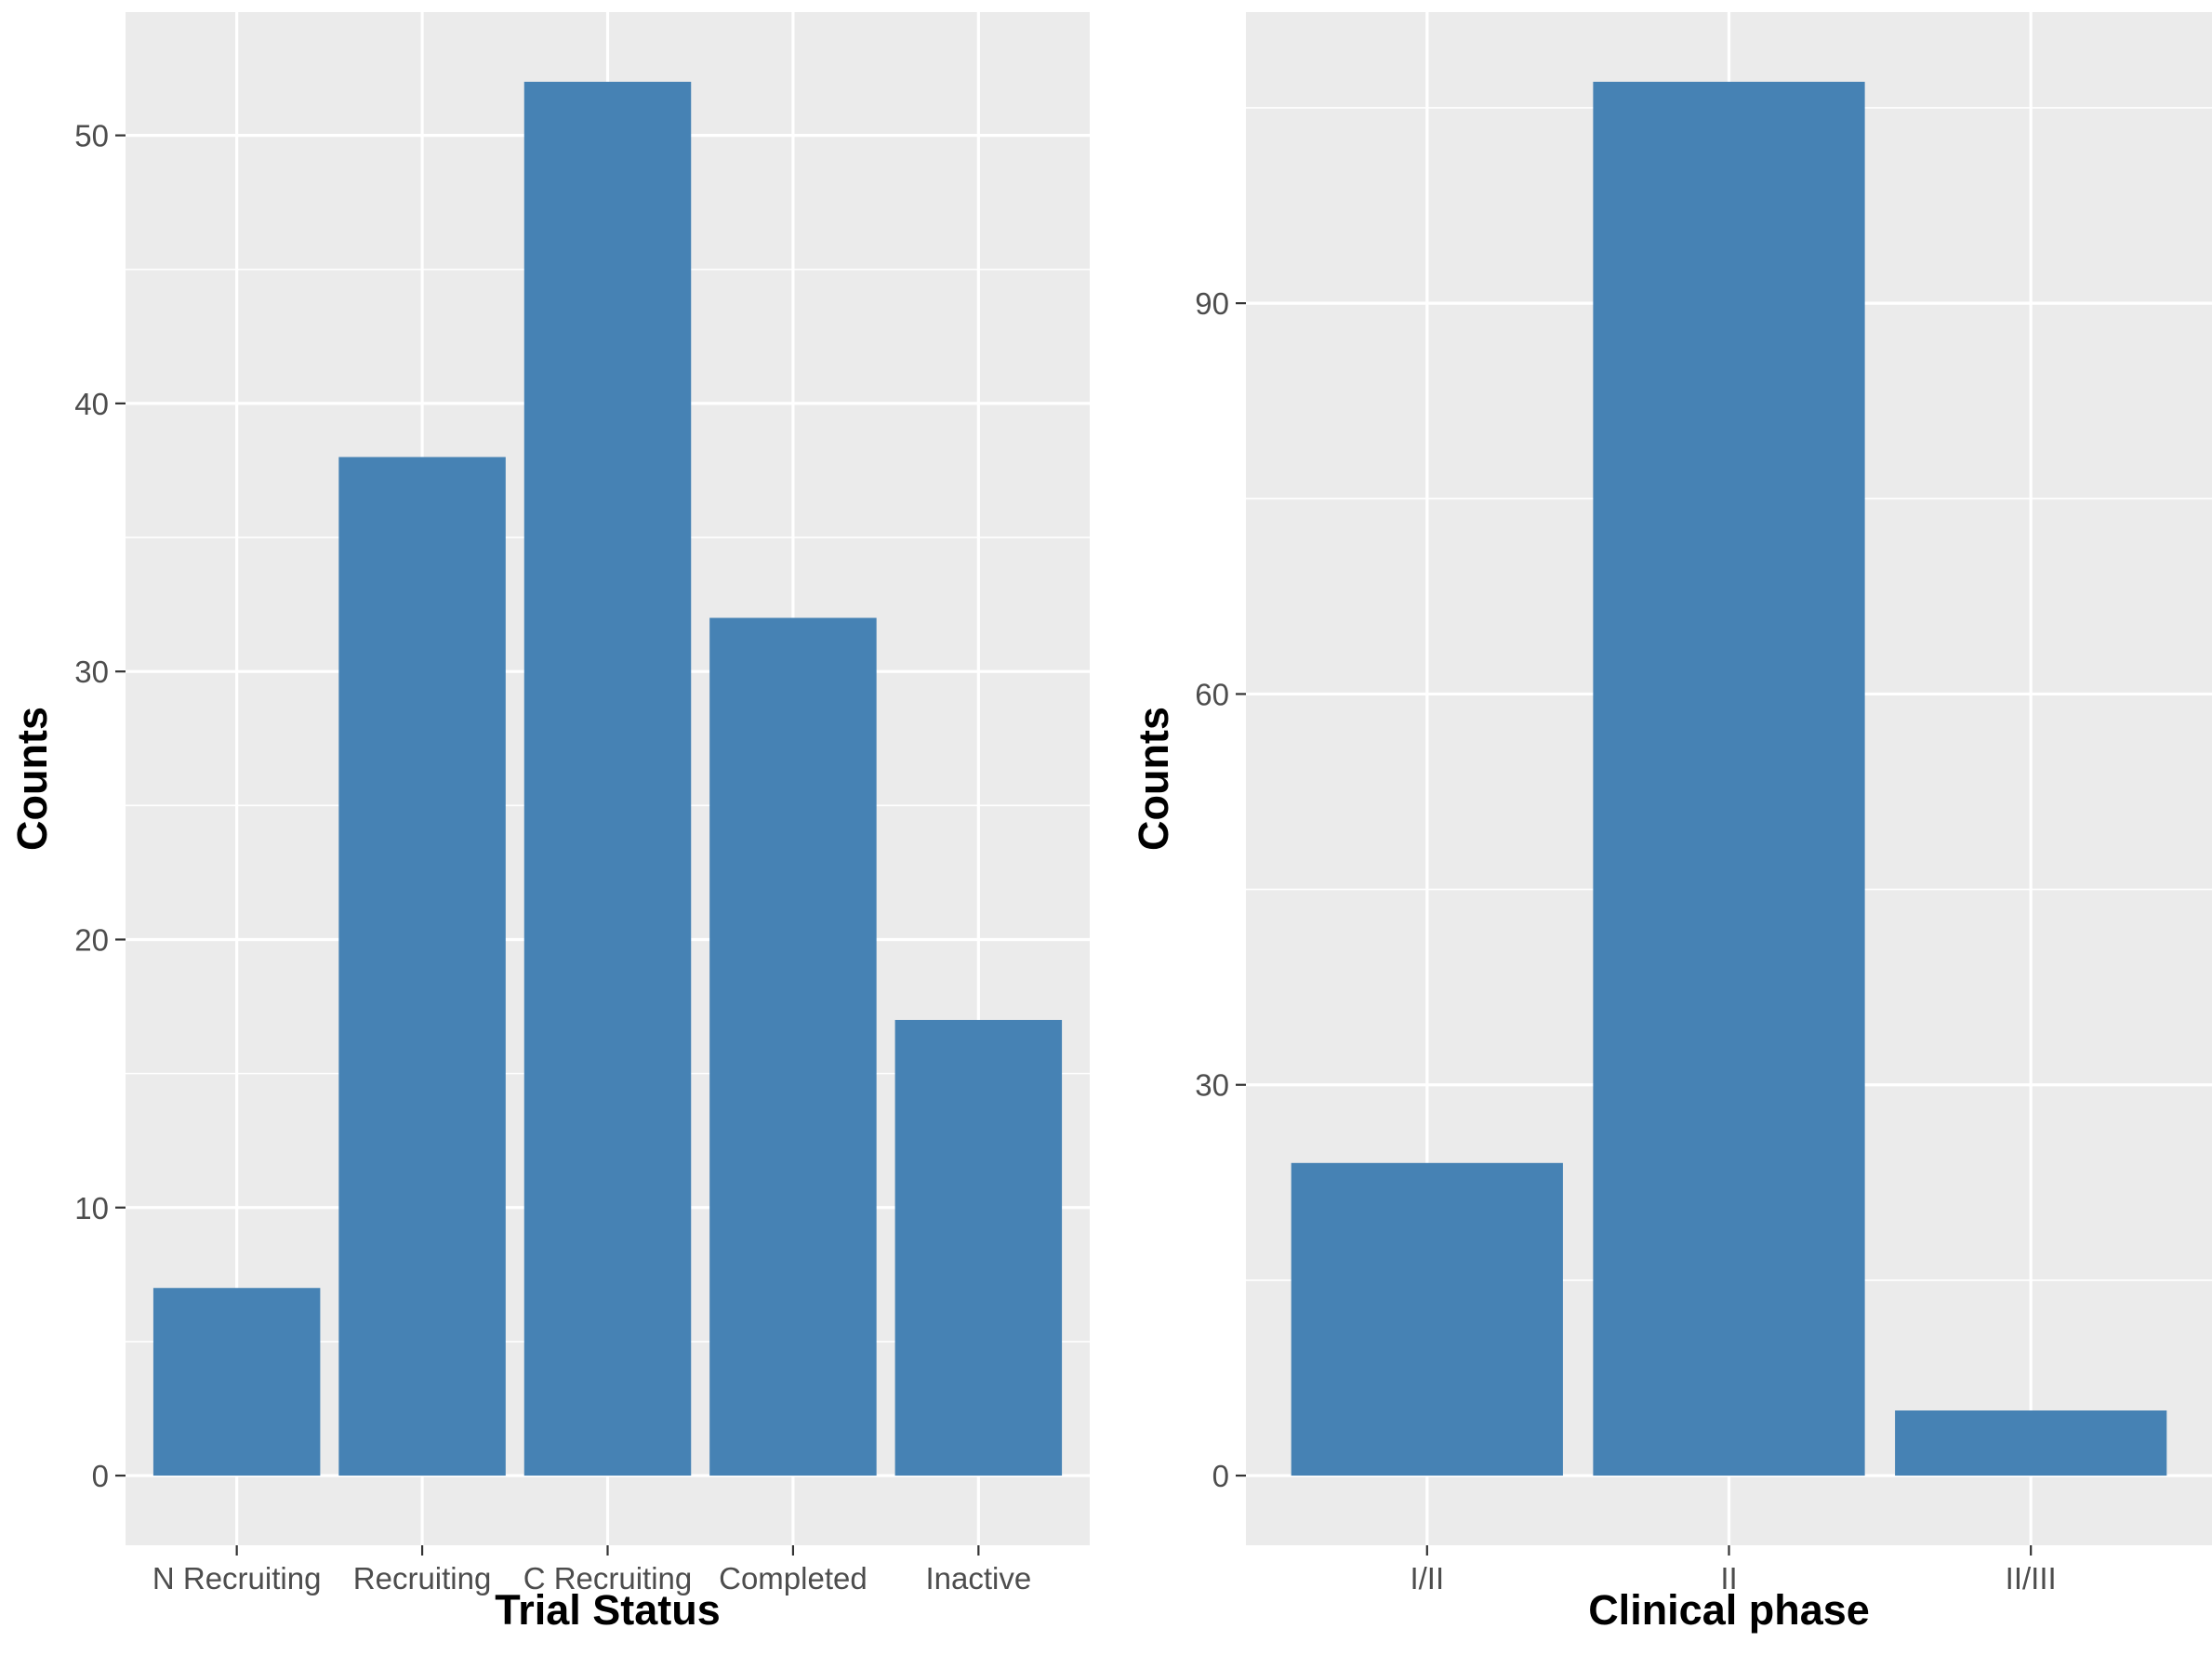 Image resolution: width=2212 pixels, height=1655 pixels. I want to click on y-axis-left: 0 10 20 30 40 50, so click(100, 806).